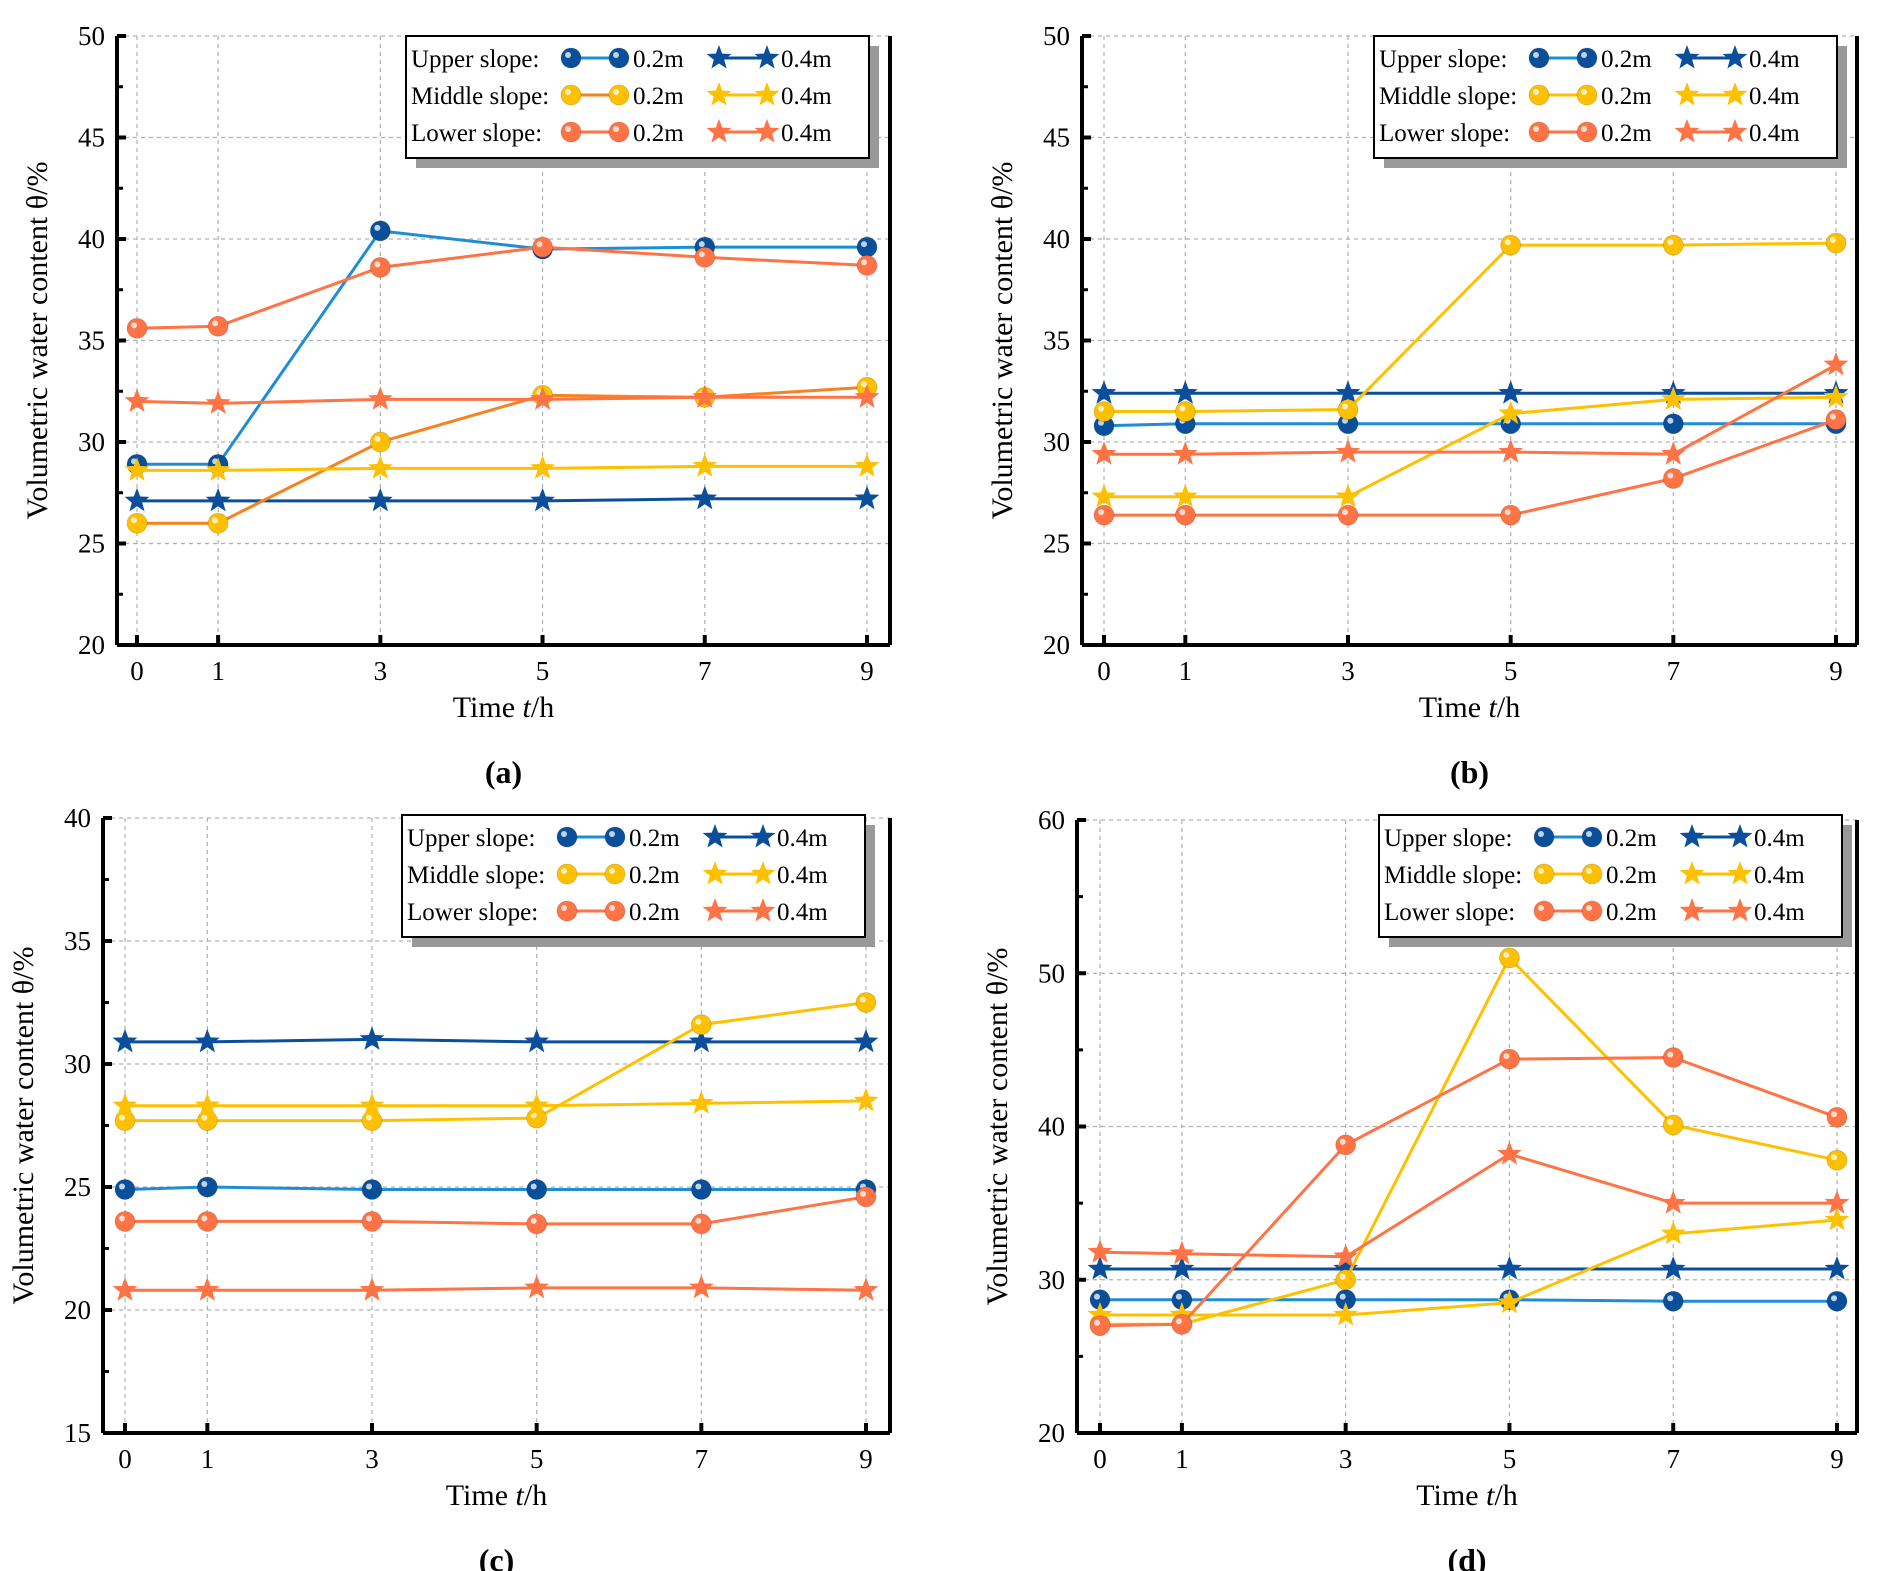  Describe the element at coordinates (91, 645) in the screenshot. I see `y-tick-label: 20` at that location.